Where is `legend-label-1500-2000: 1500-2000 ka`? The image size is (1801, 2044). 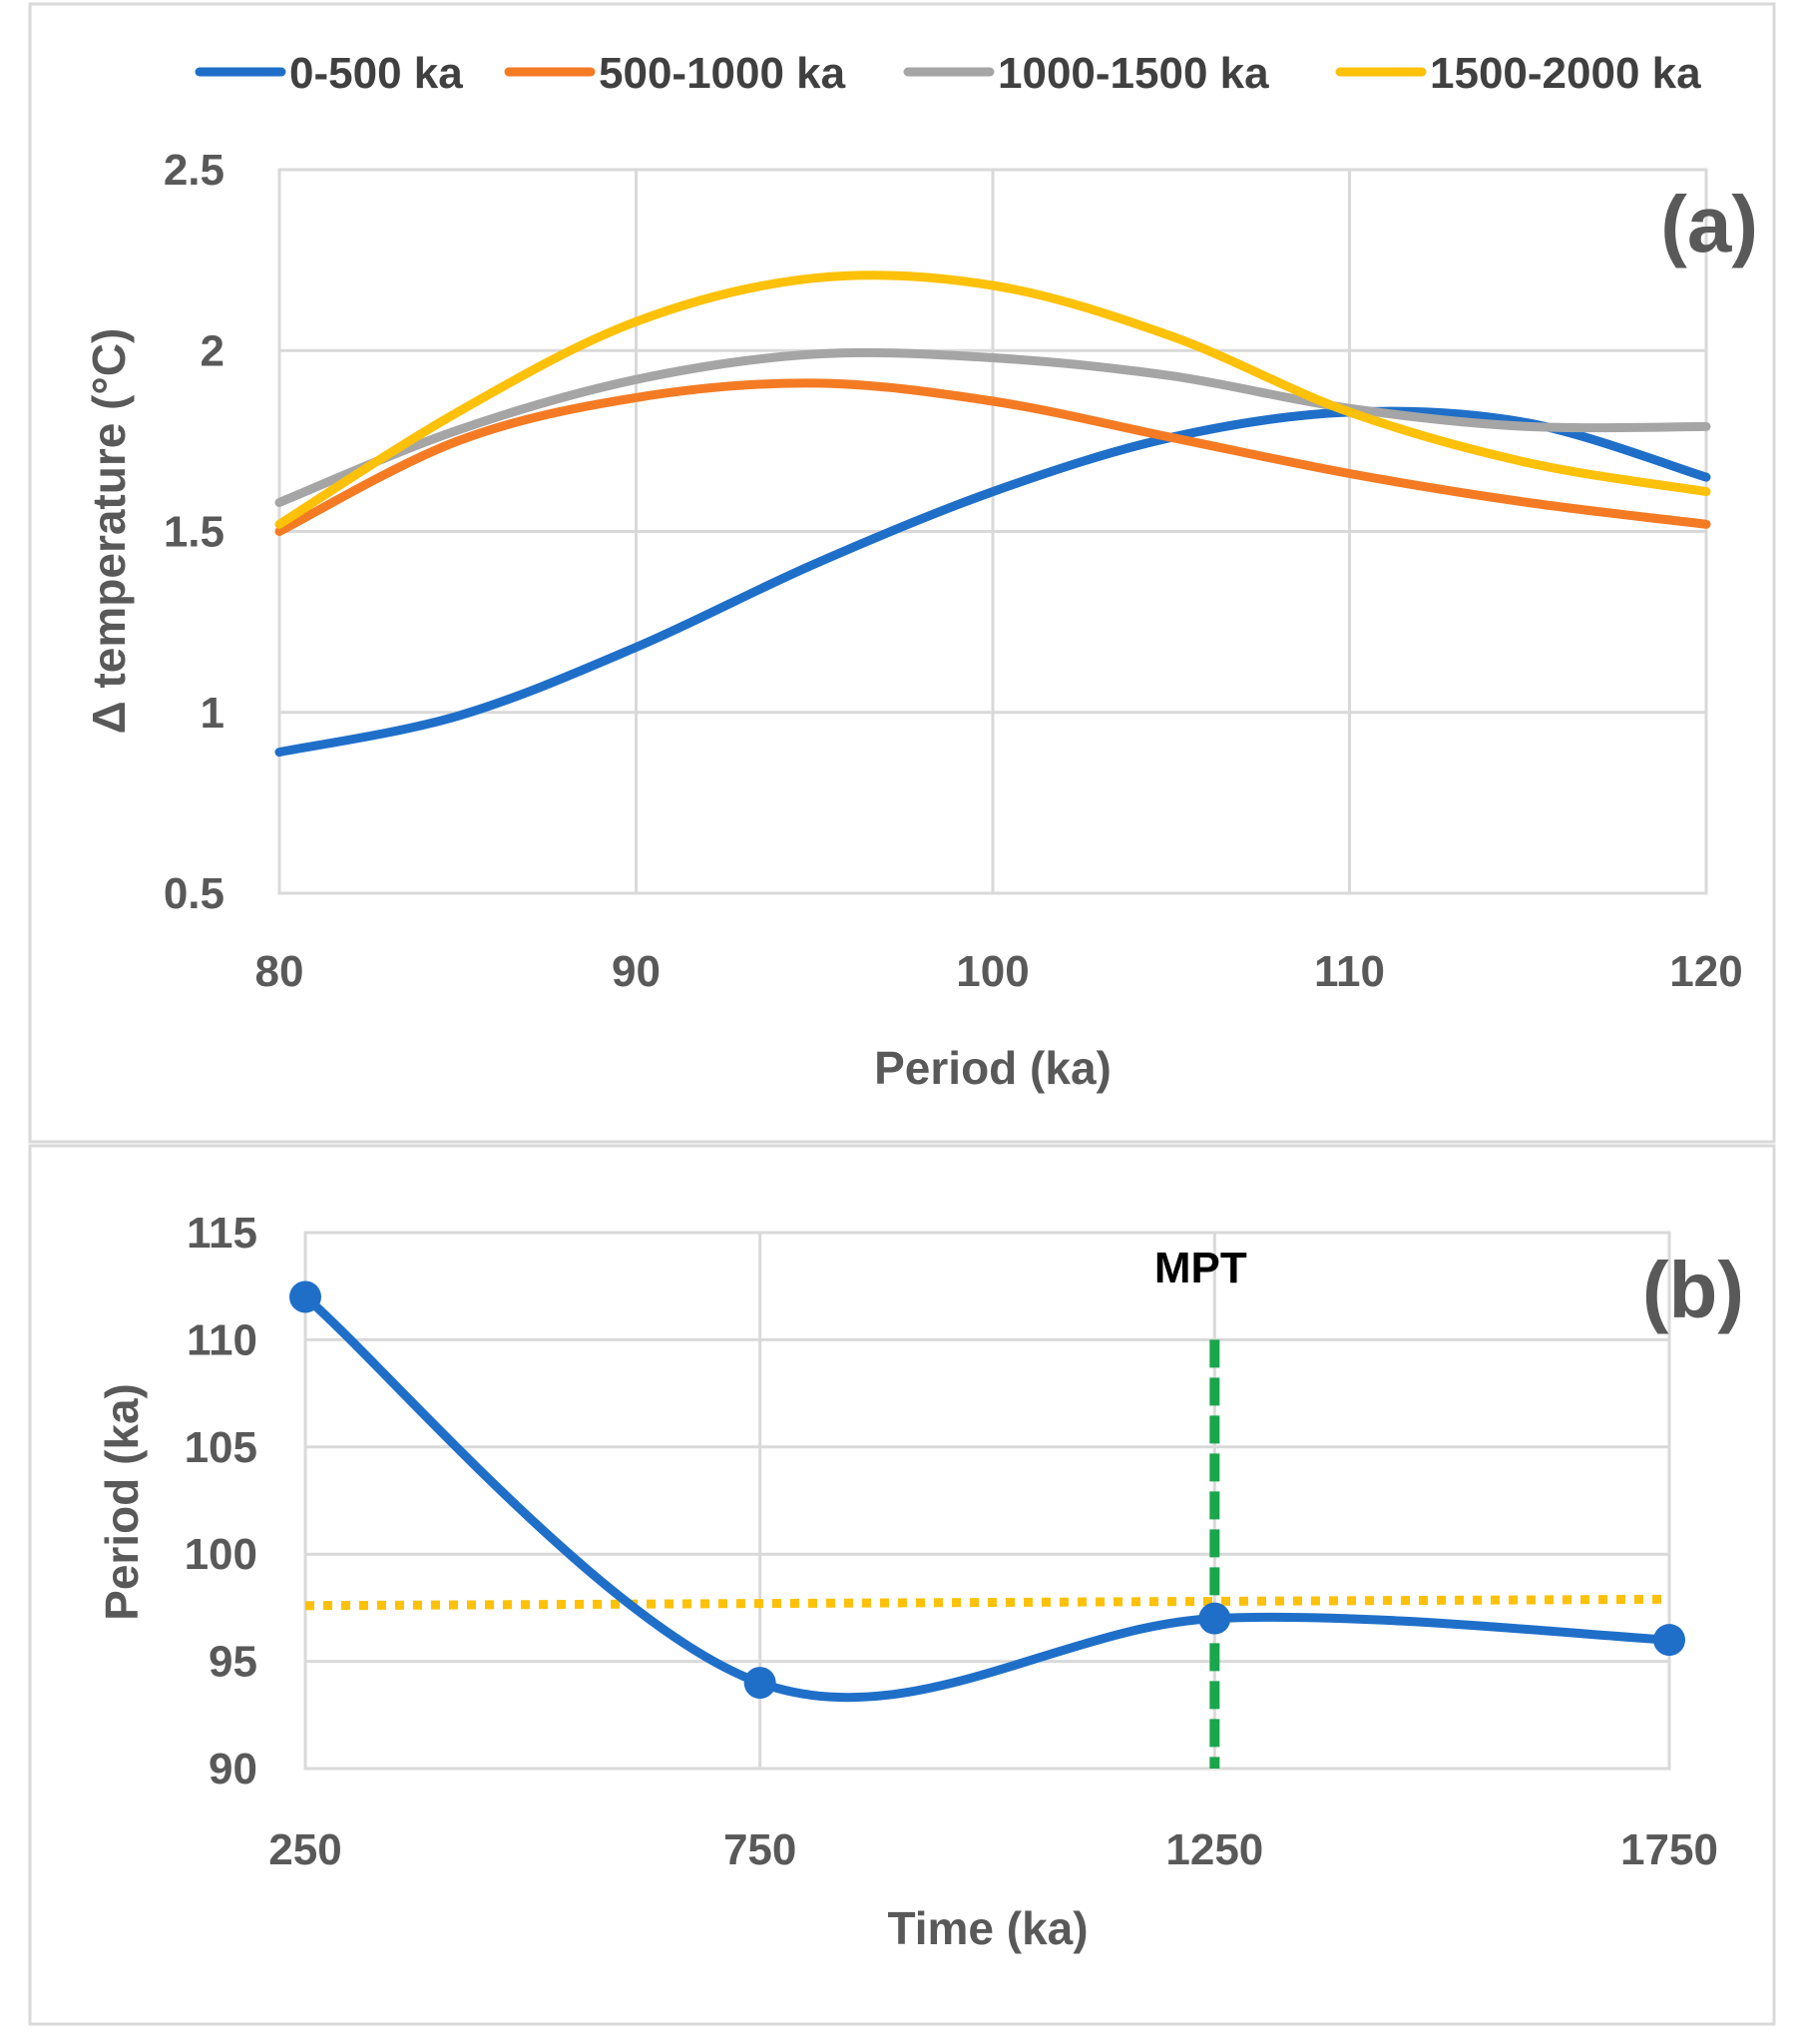 legend-label-1500-2000: 1500-2000 ka is located at coordinates (1565, 73).